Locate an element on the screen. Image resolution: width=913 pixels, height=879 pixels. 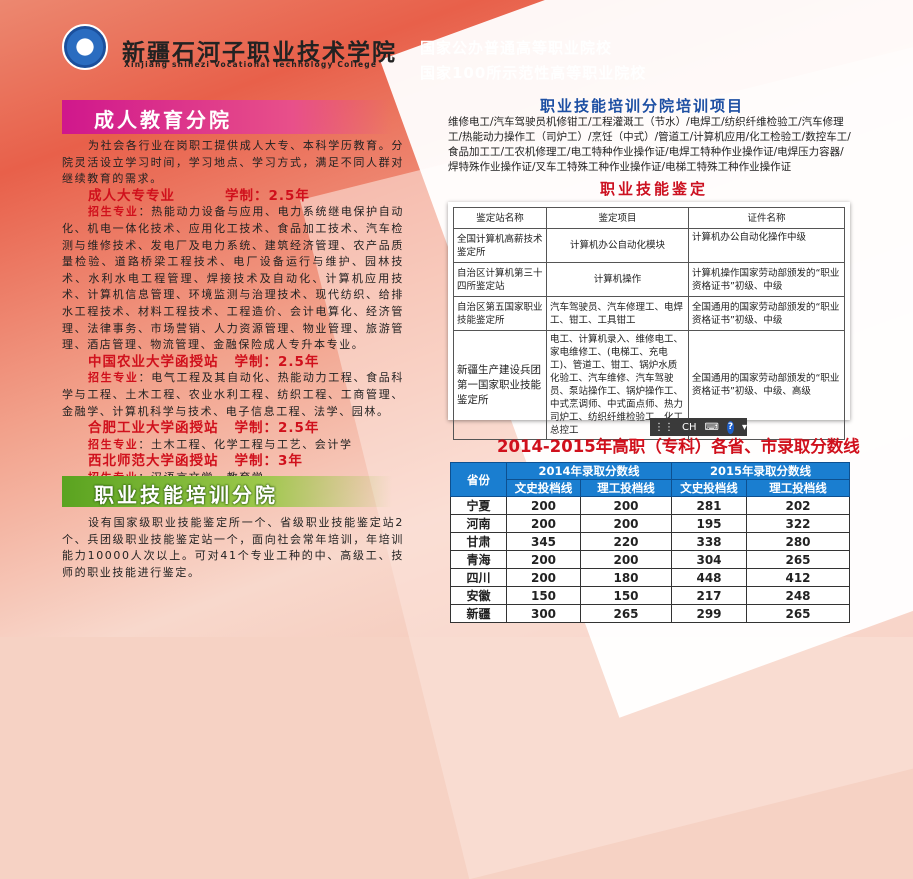
program-title: 西北师范大学函授站 学制：3年 is located at coordinates (195, 461).